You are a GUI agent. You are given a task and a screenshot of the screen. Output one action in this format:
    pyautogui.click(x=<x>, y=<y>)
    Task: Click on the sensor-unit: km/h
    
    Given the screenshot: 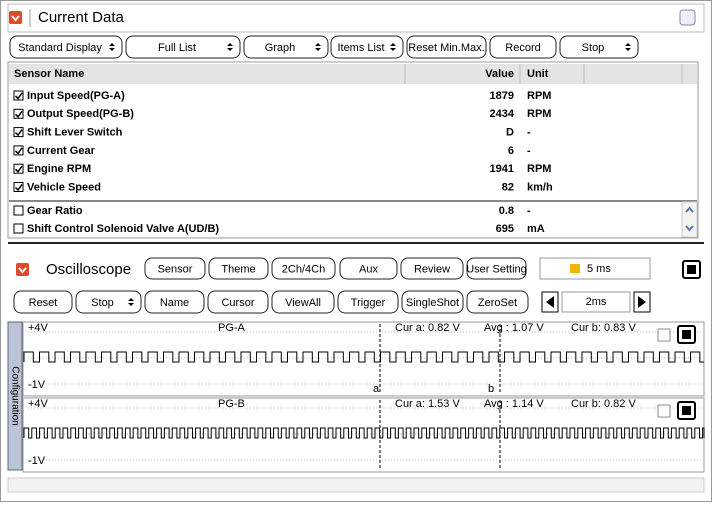 What is the action you would take?
    pyautogui.click(x=540, y=187)
    